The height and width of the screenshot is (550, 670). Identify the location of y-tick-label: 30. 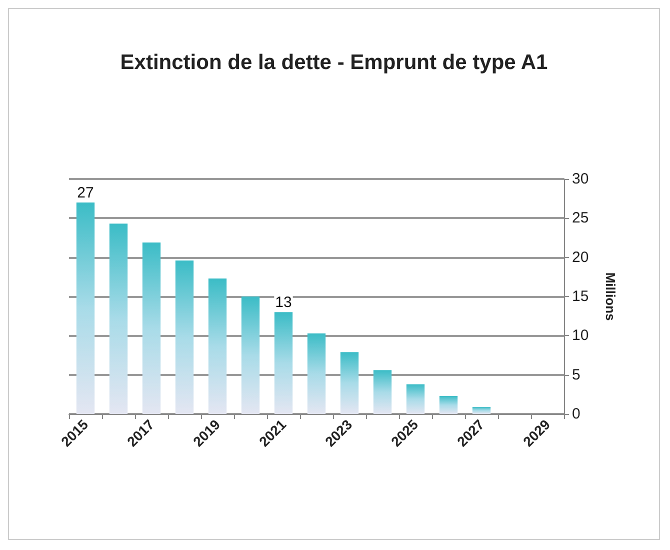
(580, 179).